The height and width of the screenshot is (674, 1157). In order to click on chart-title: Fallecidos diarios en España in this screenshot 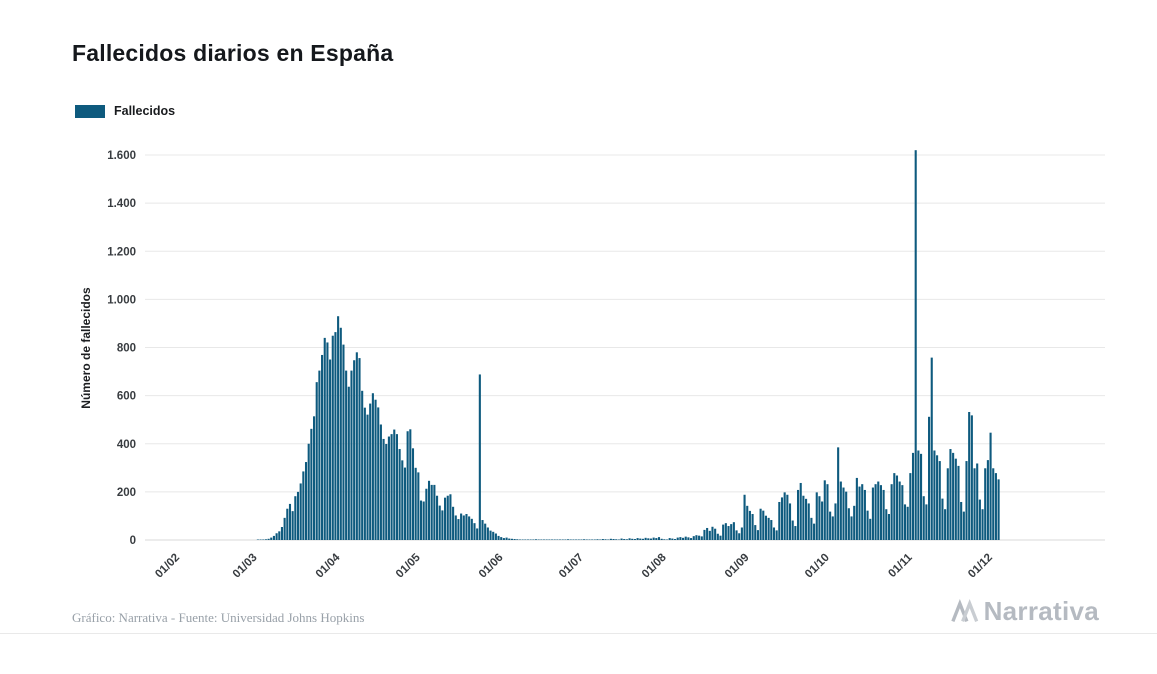, I will do `click(233, 53)`.